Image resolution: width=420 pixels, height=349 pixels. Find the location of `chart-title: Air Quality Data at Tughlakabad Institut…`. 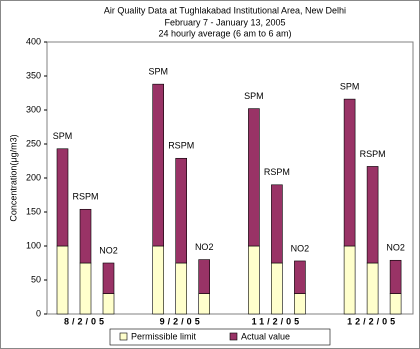

chart-title: Air Quality Data at Tughlakabad Institut… is located at coordinates (225, 10).